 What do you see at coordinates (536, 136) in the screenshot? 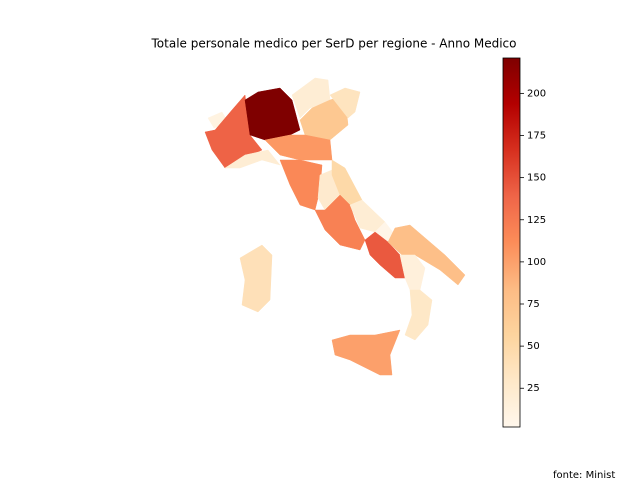
I see `colorbar-tick-label: 175` at bounding box center [536, 136].